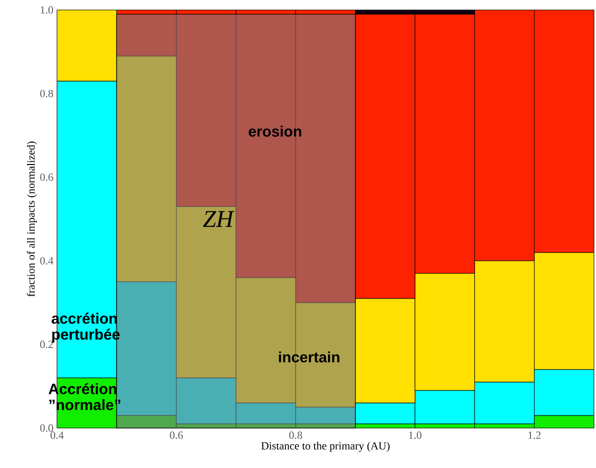 This screenshot has width=596, height=468. What do you see at coordinates (309, 356) in the screenshot?
I see `series-label: incertain` at bounding box center [309, 356].